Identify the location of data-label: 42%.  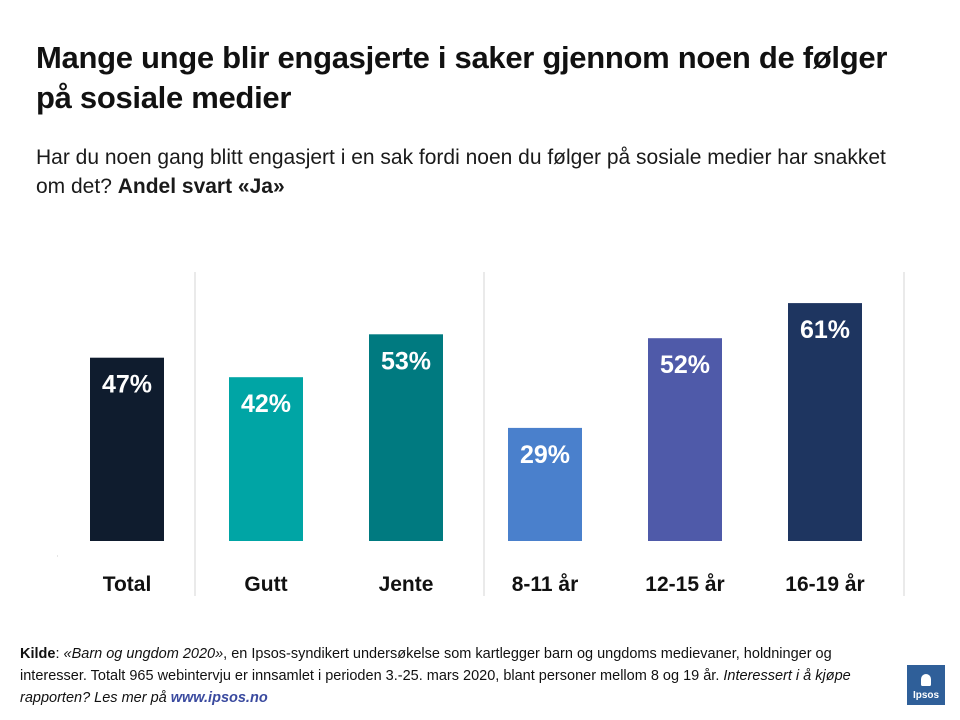
(266, 404).